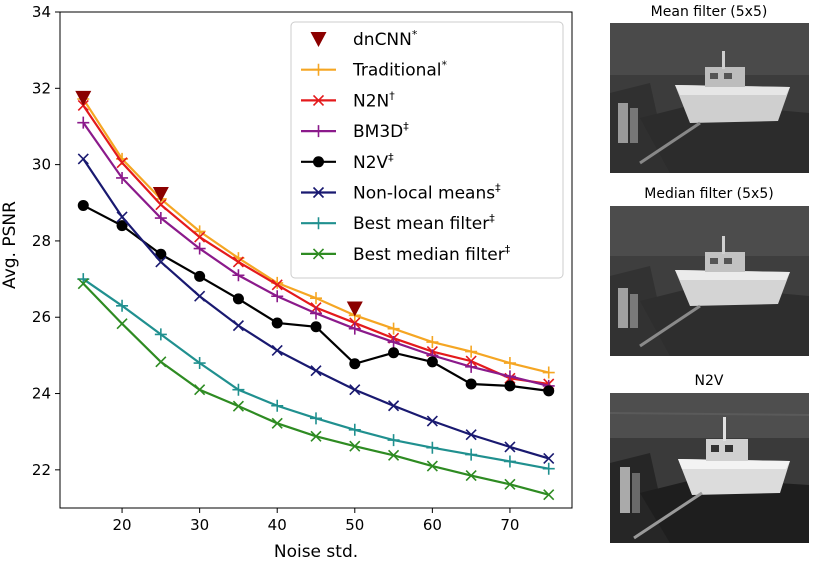 This screenshot has height=561, width=815. What do you see at coordinates (432, 525) in the screenshot?
I see `x-tick-label: 60` at bounding box center [432, 525].